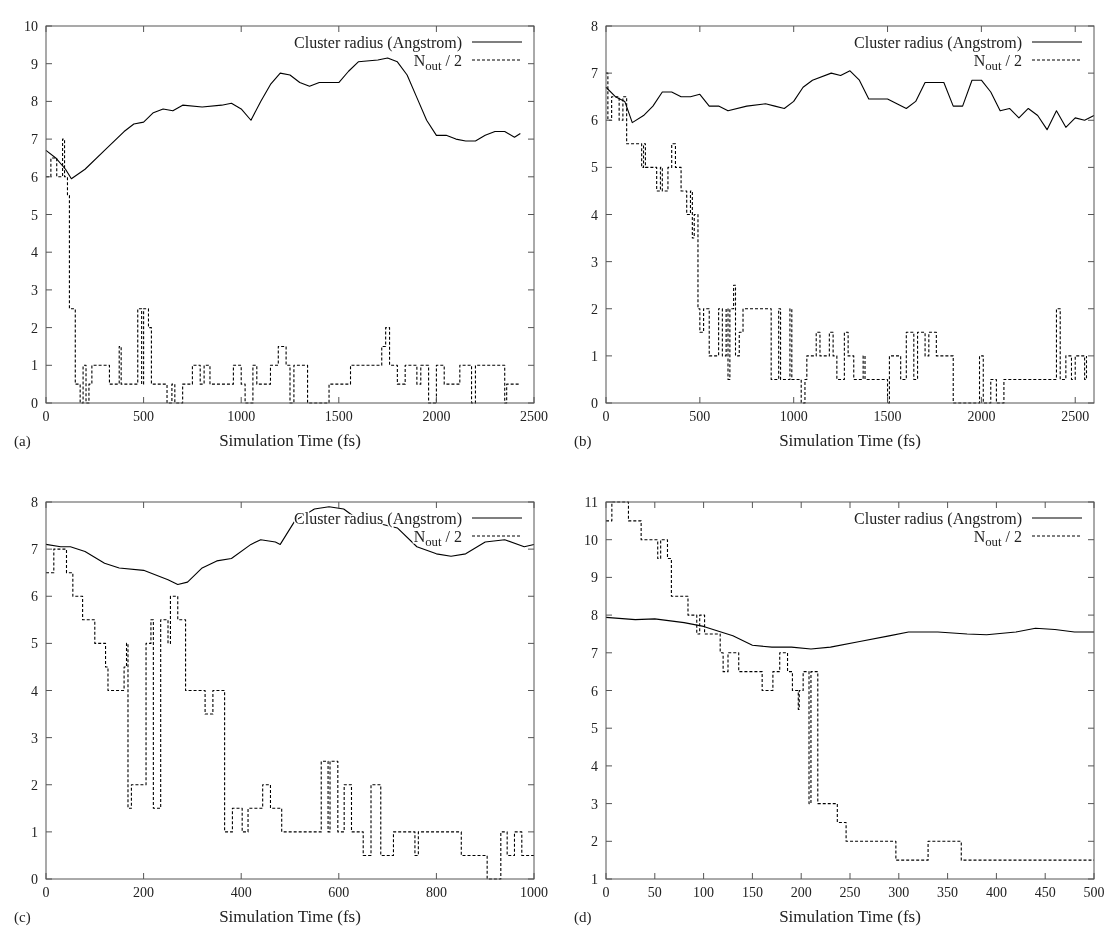 The height and width of the screenshot is (952, 1120). I want to click on x-tick-label: 450, so click(1045, 892).